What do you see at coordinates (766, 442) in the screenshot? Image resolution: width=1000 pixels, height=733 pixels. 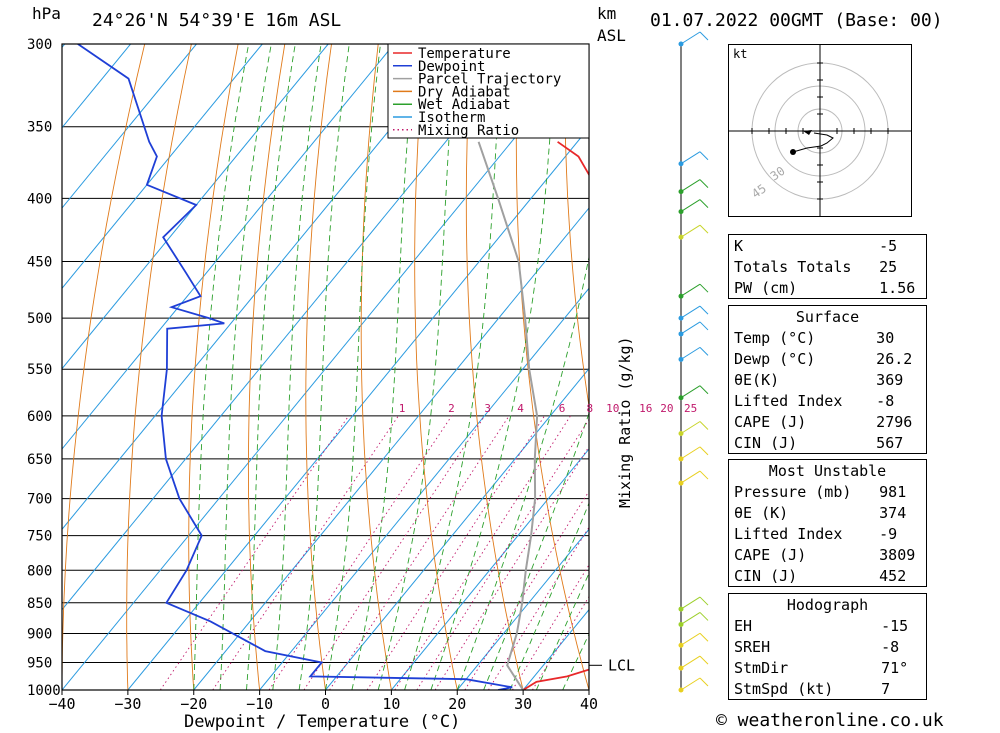 I see `index-label: CIN (J)` at bounding box center [766, 442].